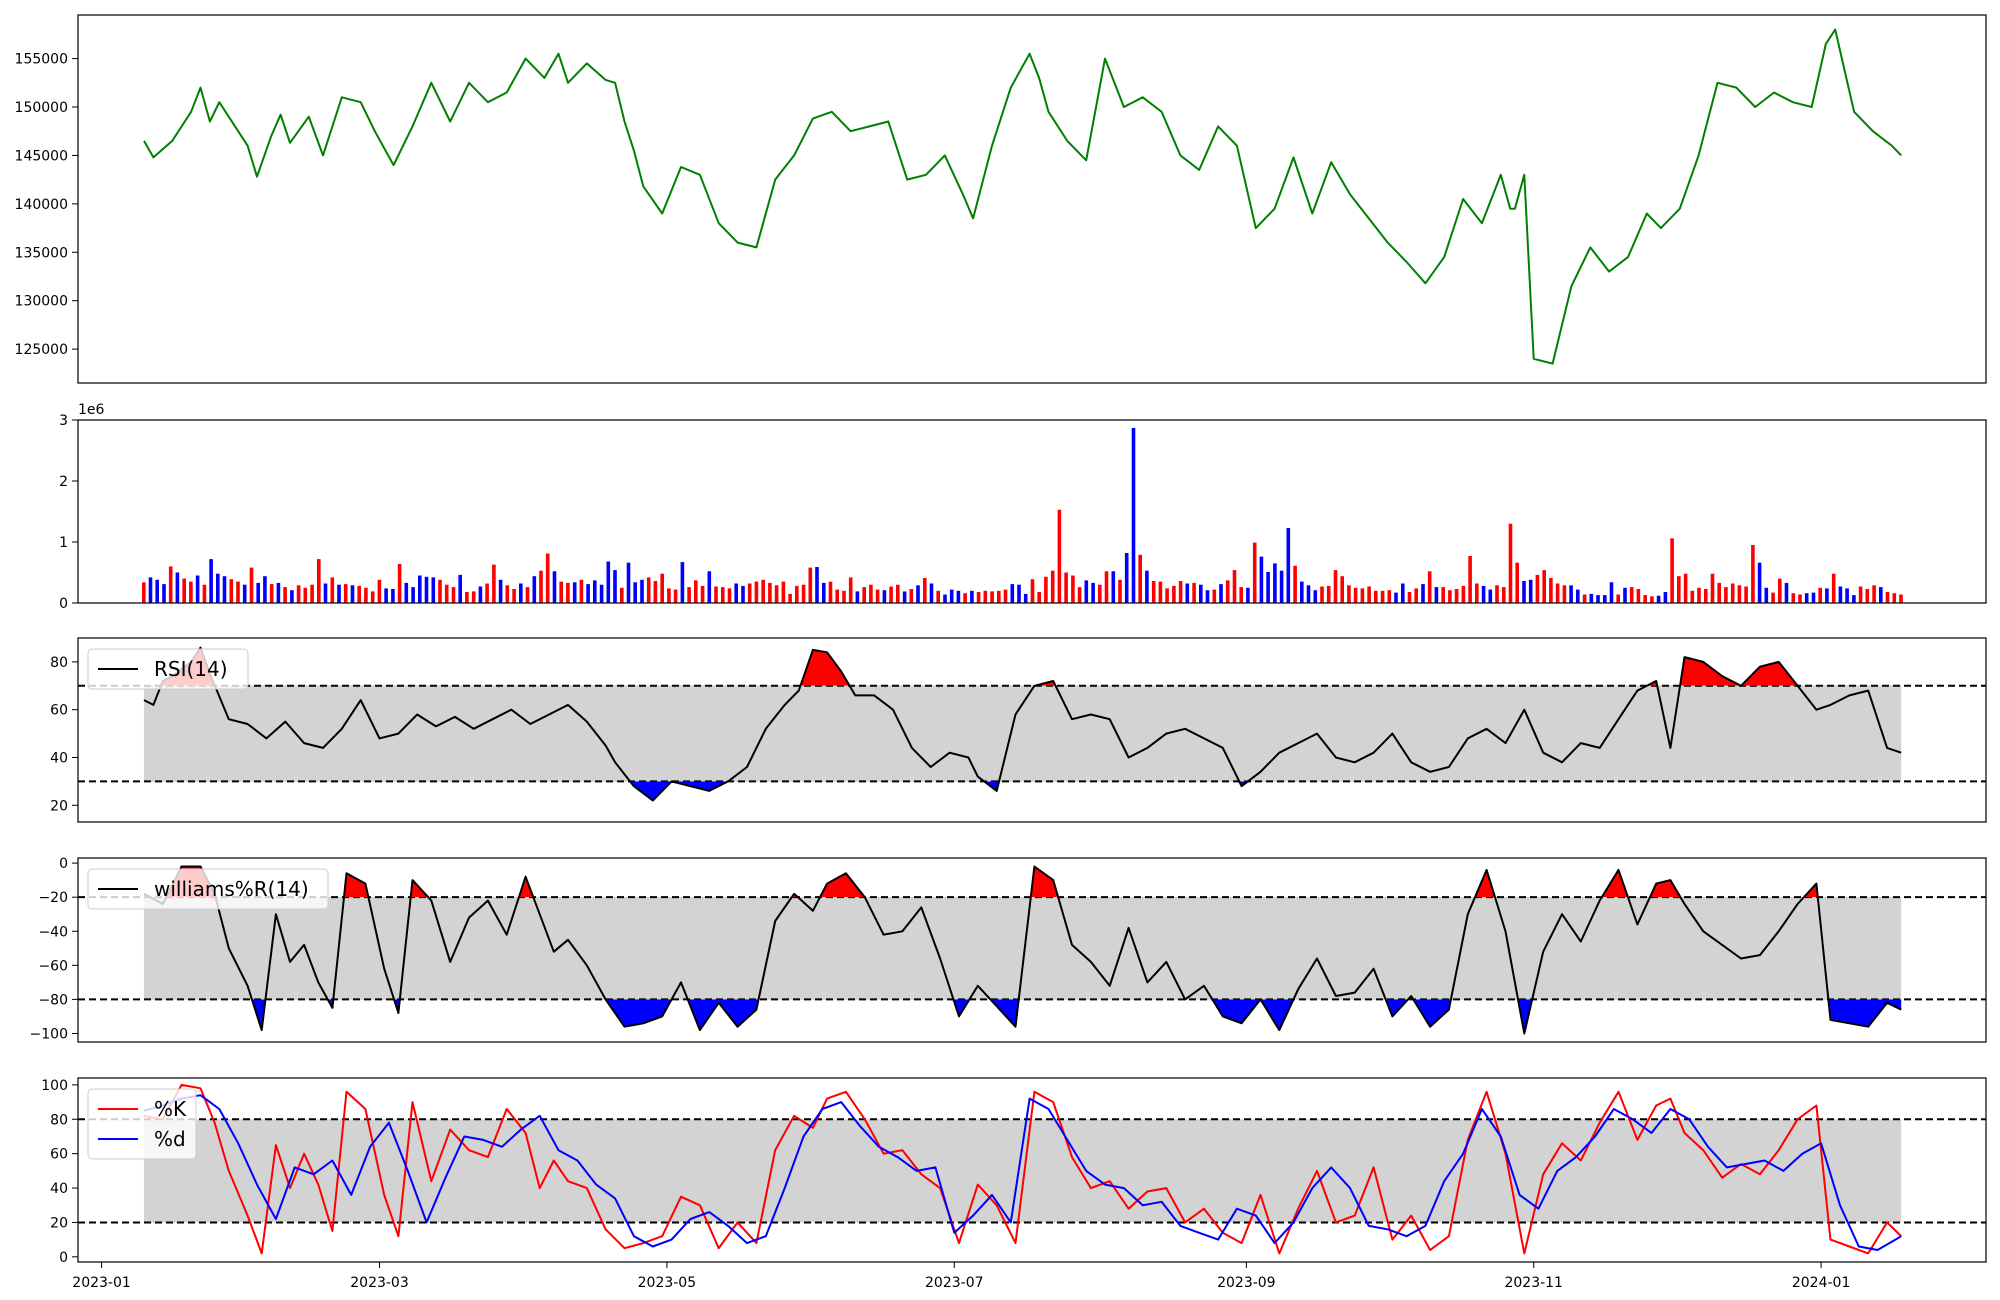  What do you see at coordinates (142, 1124) in the screenshot?
I see `legend-box` at bounding box center [142, 1124].